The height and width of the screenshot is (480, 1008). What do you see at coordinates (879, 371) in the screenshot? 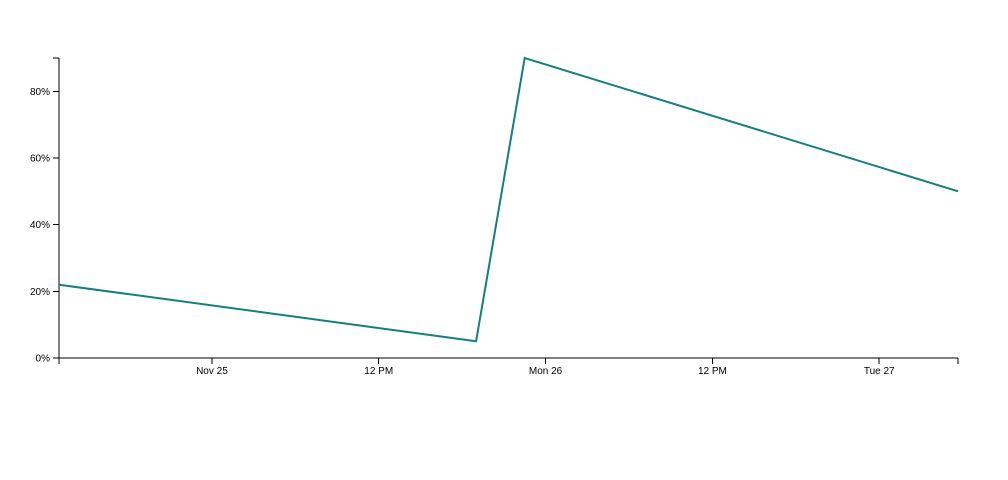
I see `x-tick-label: Tue 27` at bounding box center [879, 371].